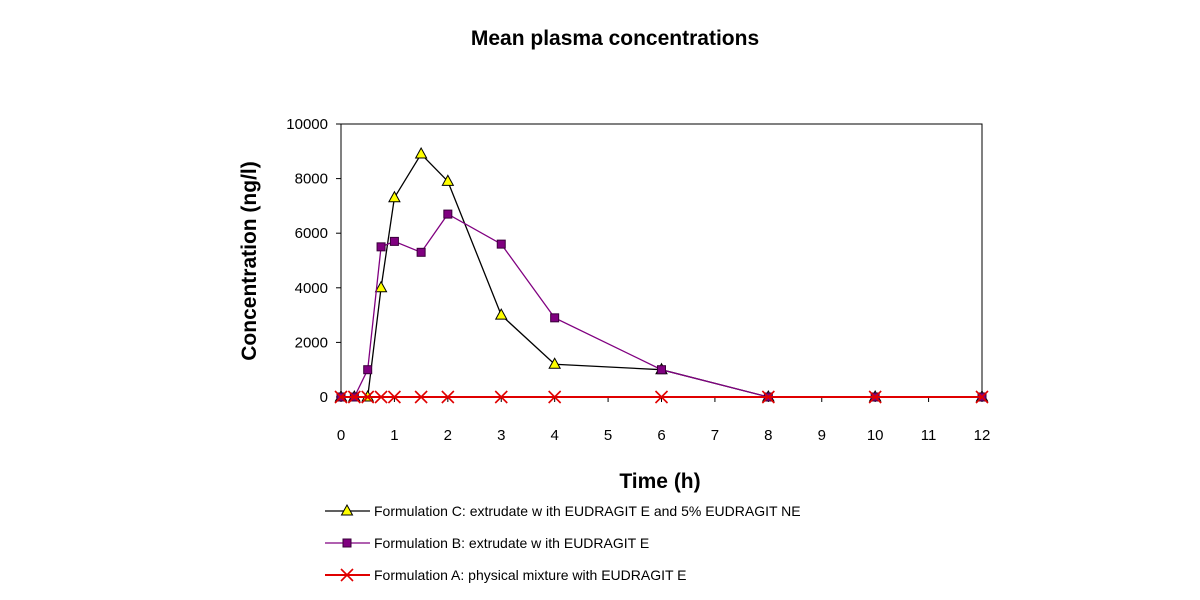 The height and width of the screenshot is (600, 1200). Describe the element at coordinates (394, 435) in the screenshot. I see `x-tick-label: 1` at that location.